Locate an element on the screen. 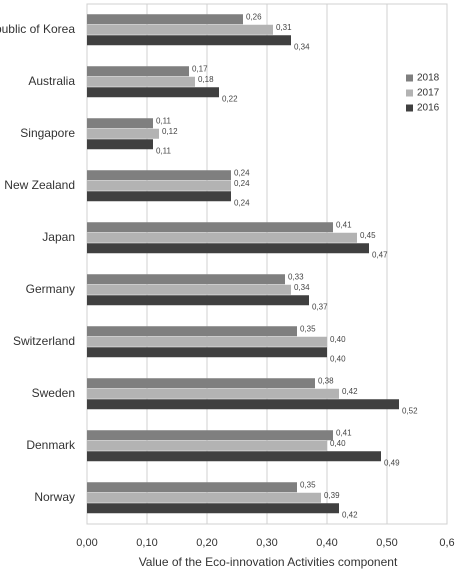  legend-label: 2016 is located at coordinates (428, 108).